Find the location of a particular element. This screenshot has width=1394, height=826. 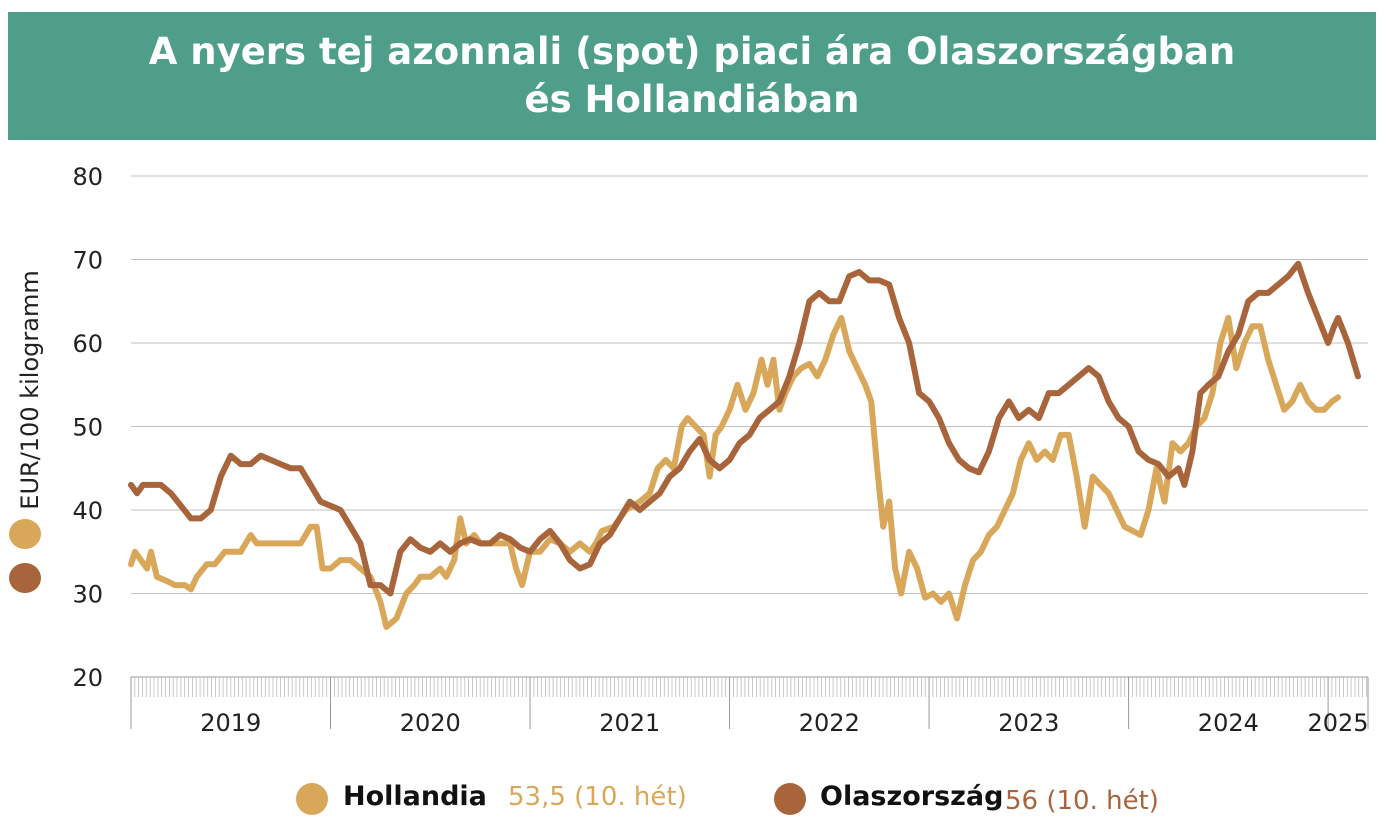

y-tick-label: 80 is located at coordinates (87, 177).